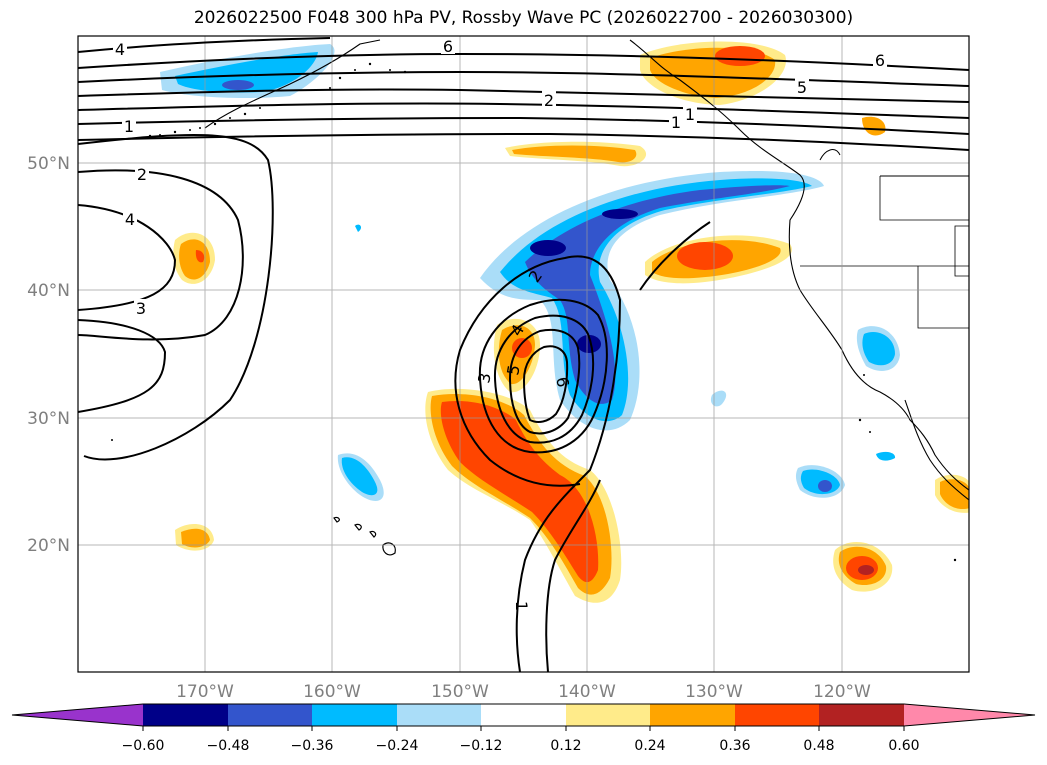 The image size is (1047, 765). Describe the element at coordinates (228, 746) in the screenshot. I see `colorbar-tick-label: −0.48` at that location.